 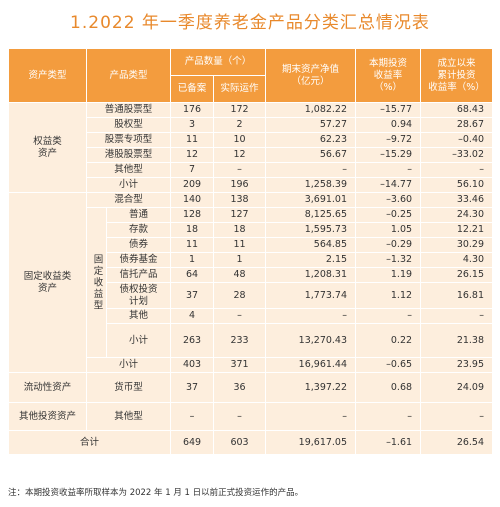 I want to click on value-cell: 26.54, so click(x=457, y=442).